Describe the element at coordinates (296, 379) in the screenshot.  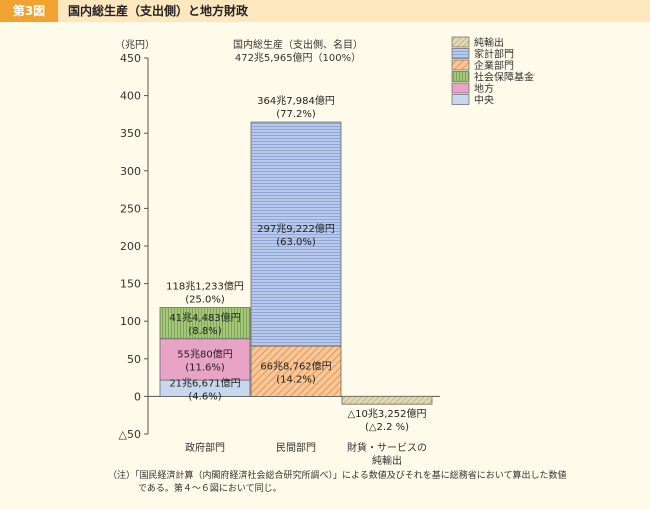
I see `segment-percent-label: (14.2%)` at that location.